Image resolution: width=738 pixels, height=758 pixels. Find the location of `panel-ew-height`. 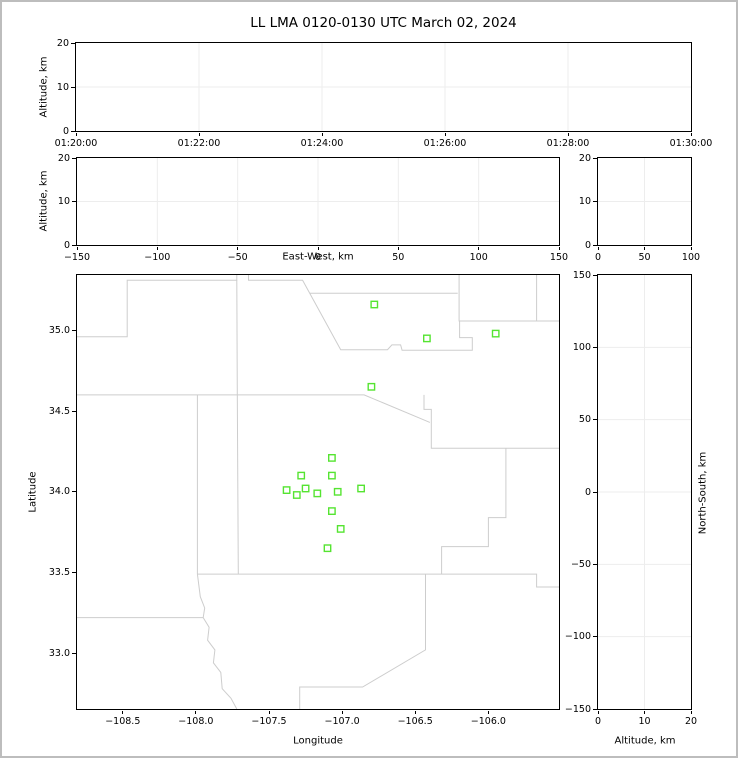

panel-ew-height is located at coordinates (317, 201).